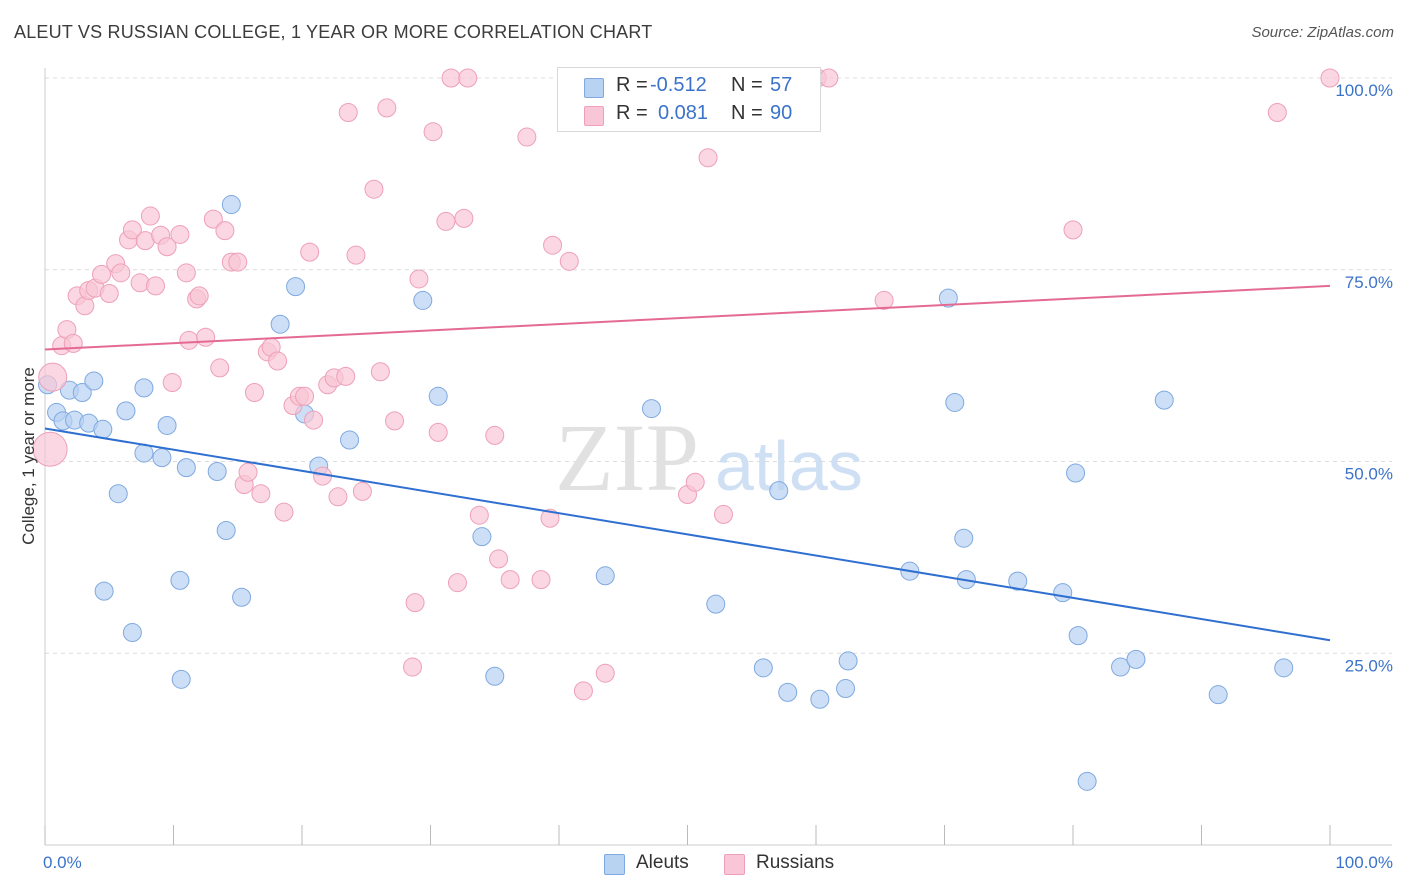  I want to click on aleuts-n-label: N =, so click(747, 85).